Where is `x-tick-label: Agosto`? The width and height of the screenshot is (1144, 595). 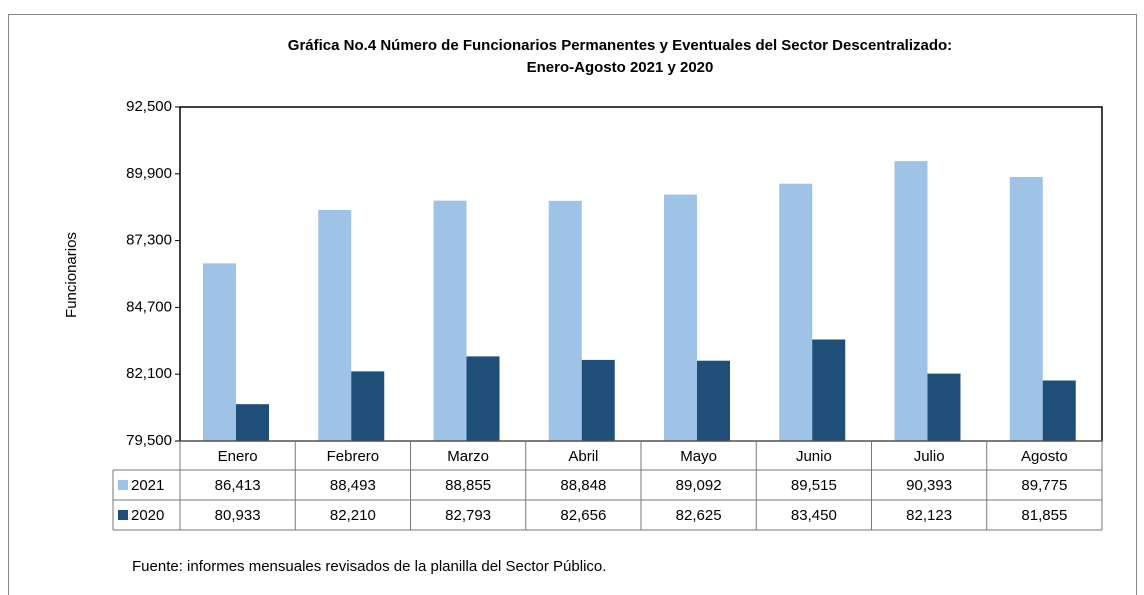
x-tick-label: Agosto is located at coordinates (1044, 456).